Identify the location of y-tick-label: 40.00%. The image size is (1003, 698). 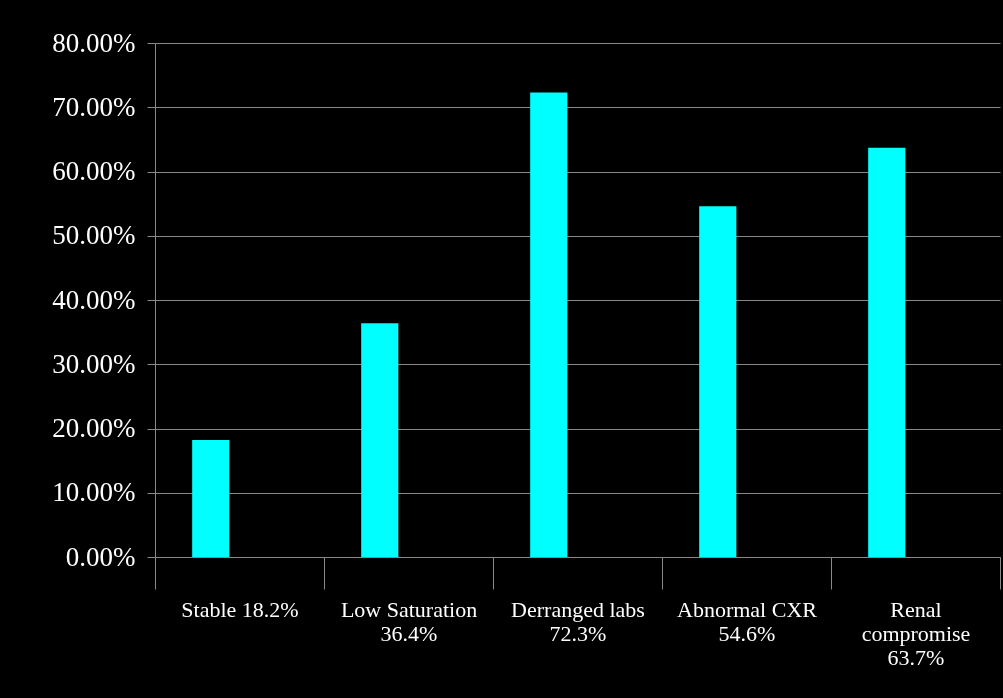
(94, 299).